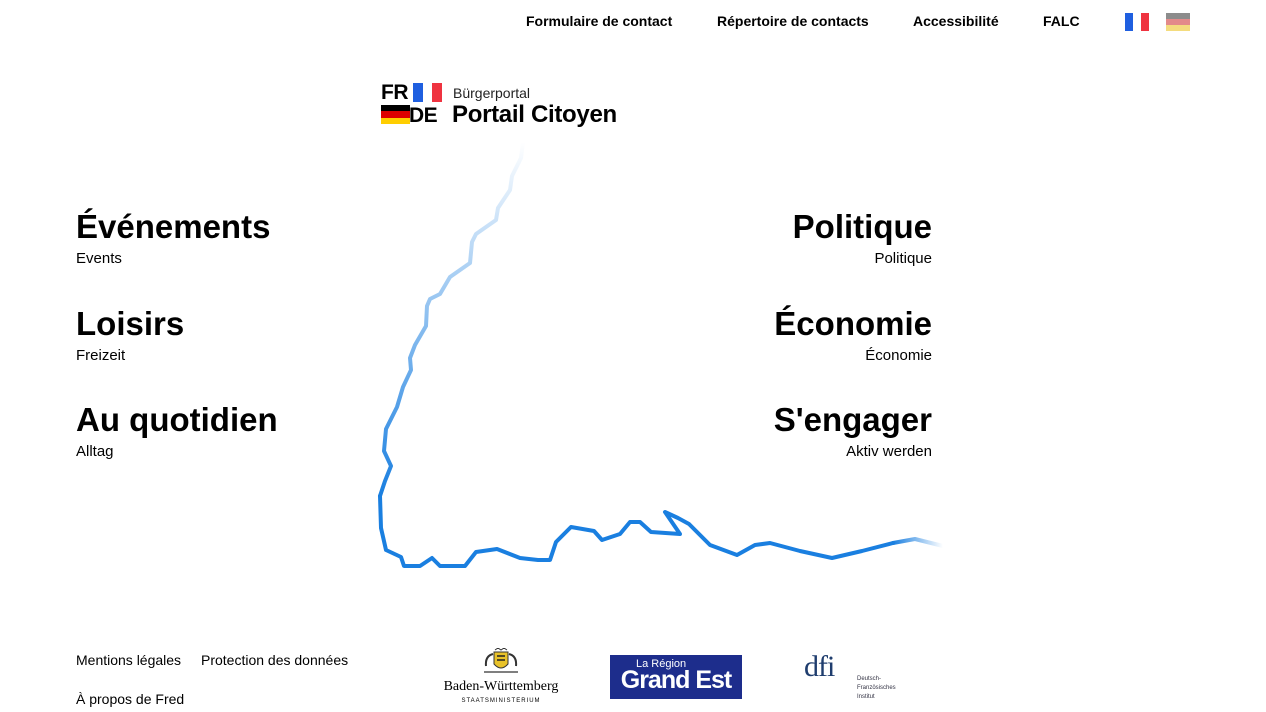 This screenshot has height=712, width=1266. I want to click on french-flag-icon, so click(1137, 22).